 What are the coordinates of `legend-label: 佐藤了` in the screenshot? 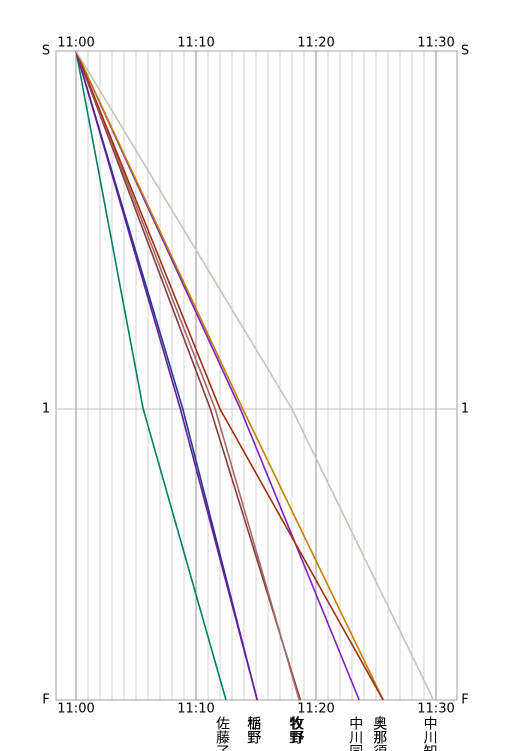 It's located at (222, 733).